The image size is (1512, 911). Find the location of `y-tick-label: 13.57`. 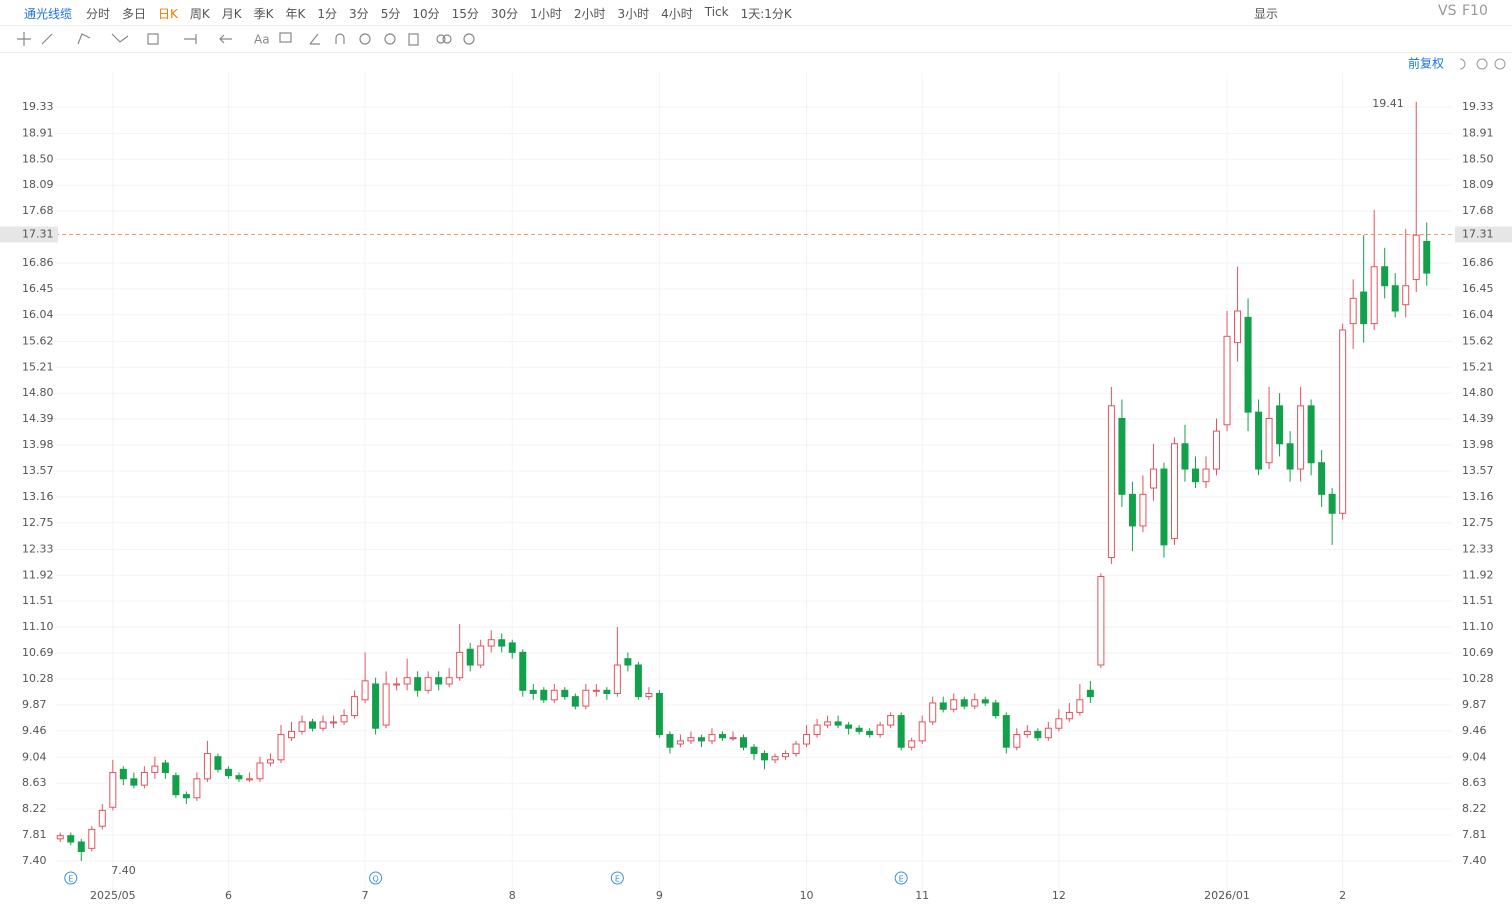

y-tick-label: 13.57 is located at coordinates (38, 470).